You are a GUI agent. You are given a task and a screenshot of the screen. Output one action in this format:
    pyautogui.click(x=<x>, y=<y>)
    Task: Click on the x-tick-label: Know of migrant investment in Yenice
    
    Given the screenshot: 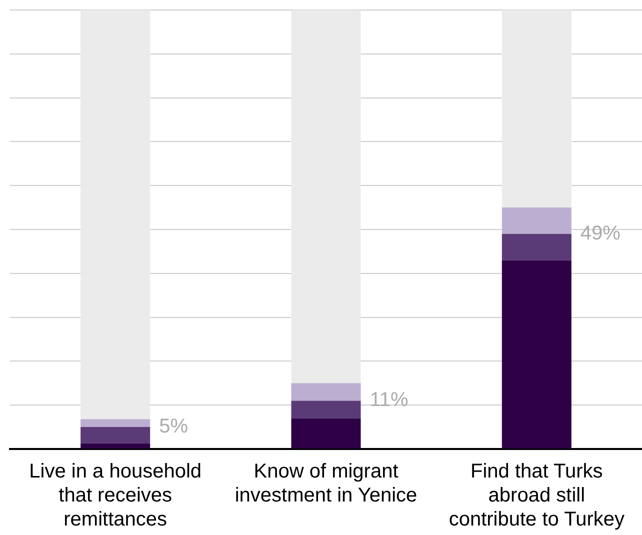 What is the action you would take?
    pyautogui.click(x=326, y=483)
    